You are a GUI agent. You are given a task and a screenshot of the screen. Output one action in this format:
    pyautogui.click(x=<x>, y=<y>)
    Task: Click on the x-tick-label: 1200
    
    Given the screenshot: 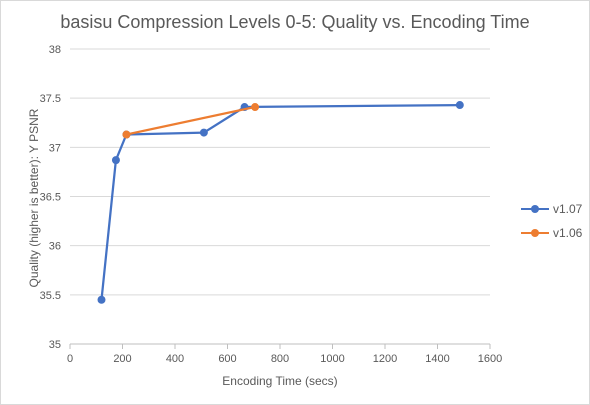 What is the action you would take?
    pyautogui.click(x=385, y=359)
    